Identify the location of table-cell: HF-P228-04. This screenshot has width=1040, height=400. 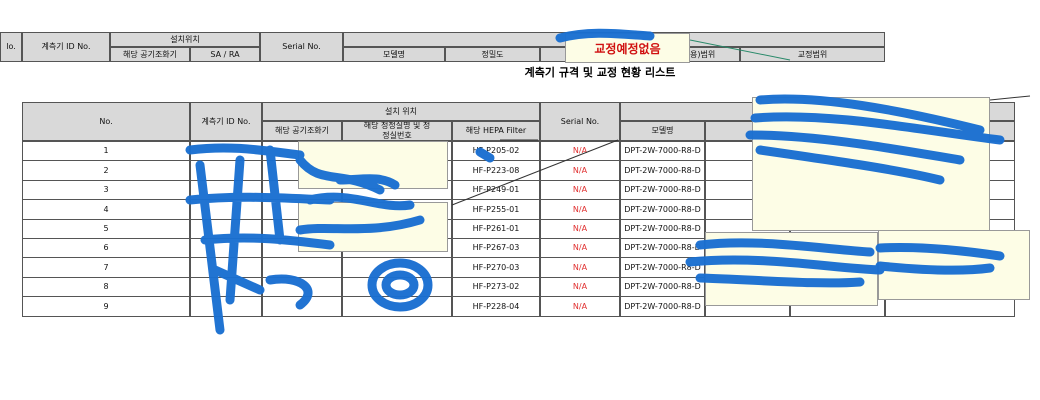
(496, 306).